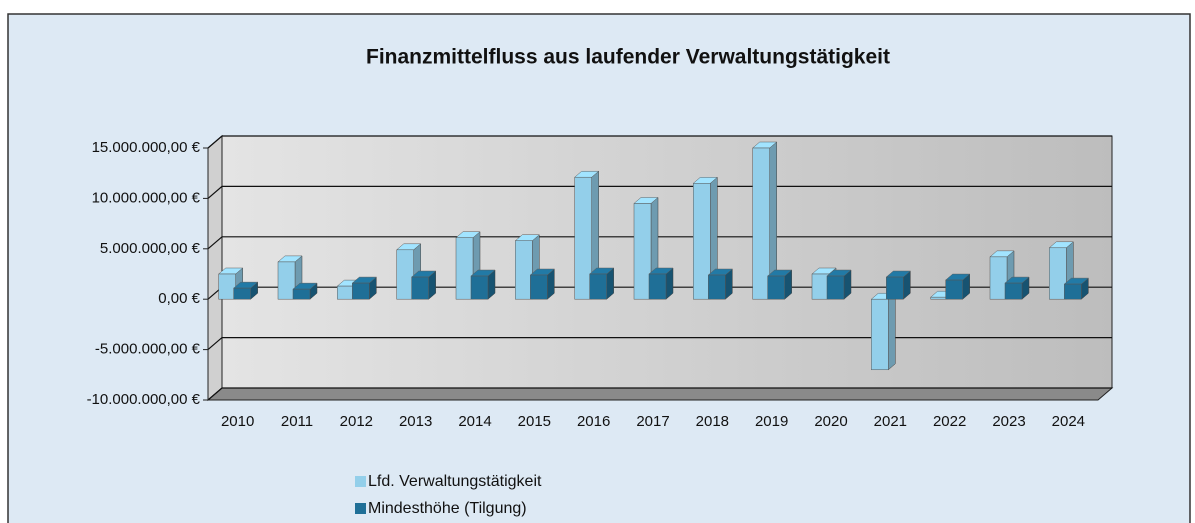  Describe the element at coordinates (237, 421) in the screenshot. I see `x-tick-label: 2010` at that location.